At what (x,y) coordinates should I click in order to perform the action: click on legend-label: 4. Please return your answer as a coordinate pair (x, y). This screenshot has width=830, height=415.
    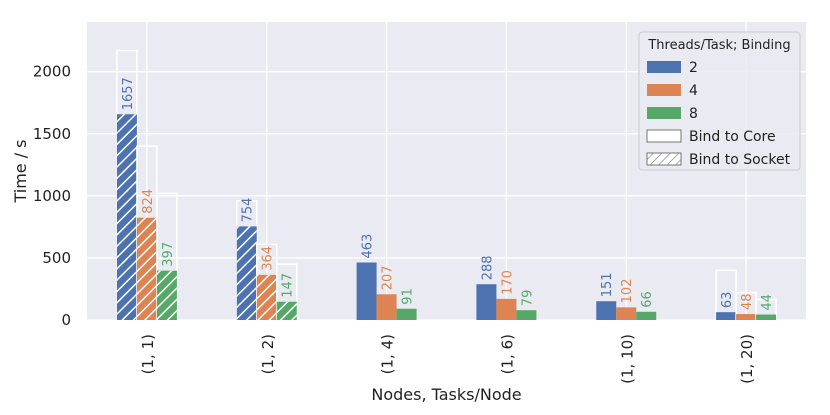
    Looking at the image, I should click on (693, 91).